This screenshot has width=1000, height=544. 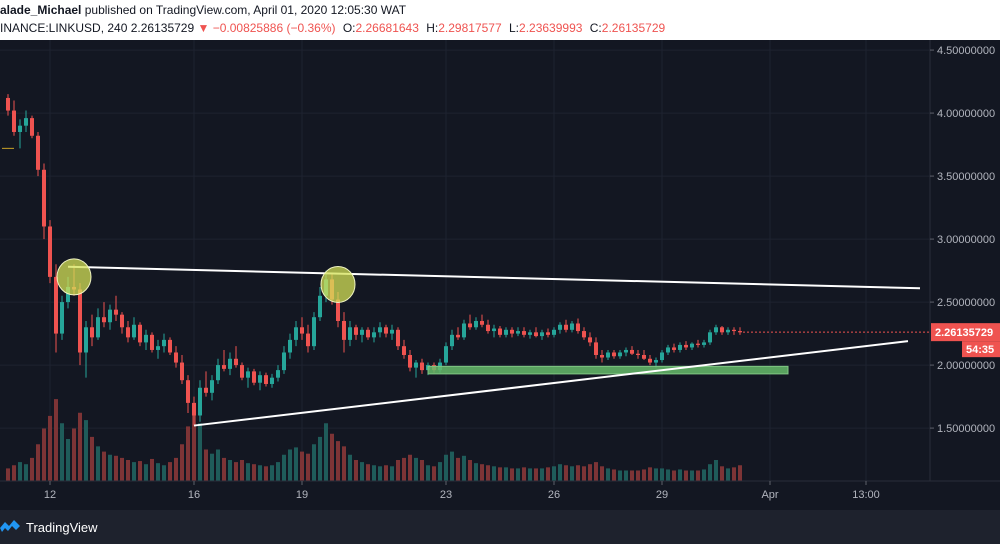 What do you see at coordinates (514, 28) in the screenshot?
I see `low-label: L:` at bounding box center [514, 28].